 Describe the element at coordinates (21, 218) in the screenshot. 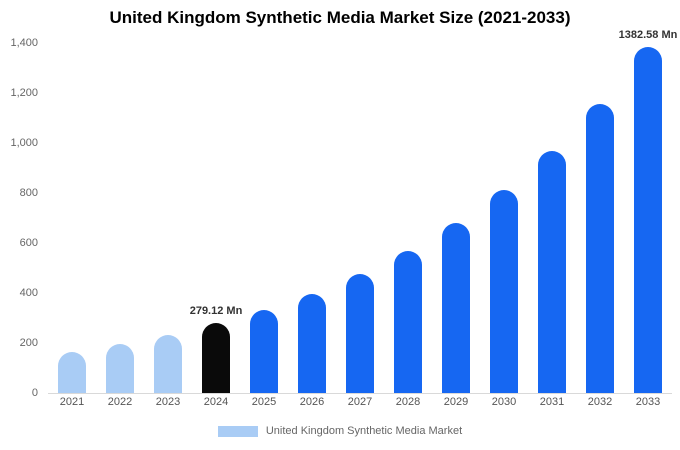

I see `y-axis: 0 200 400 600 800 1,000 1,200 1,400` at that location.